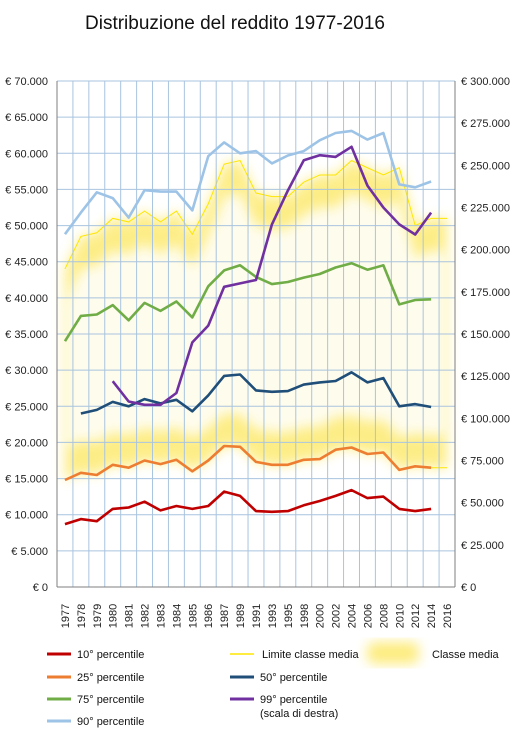  I want to click on x-tick-label: 2006, so click(368, 616).